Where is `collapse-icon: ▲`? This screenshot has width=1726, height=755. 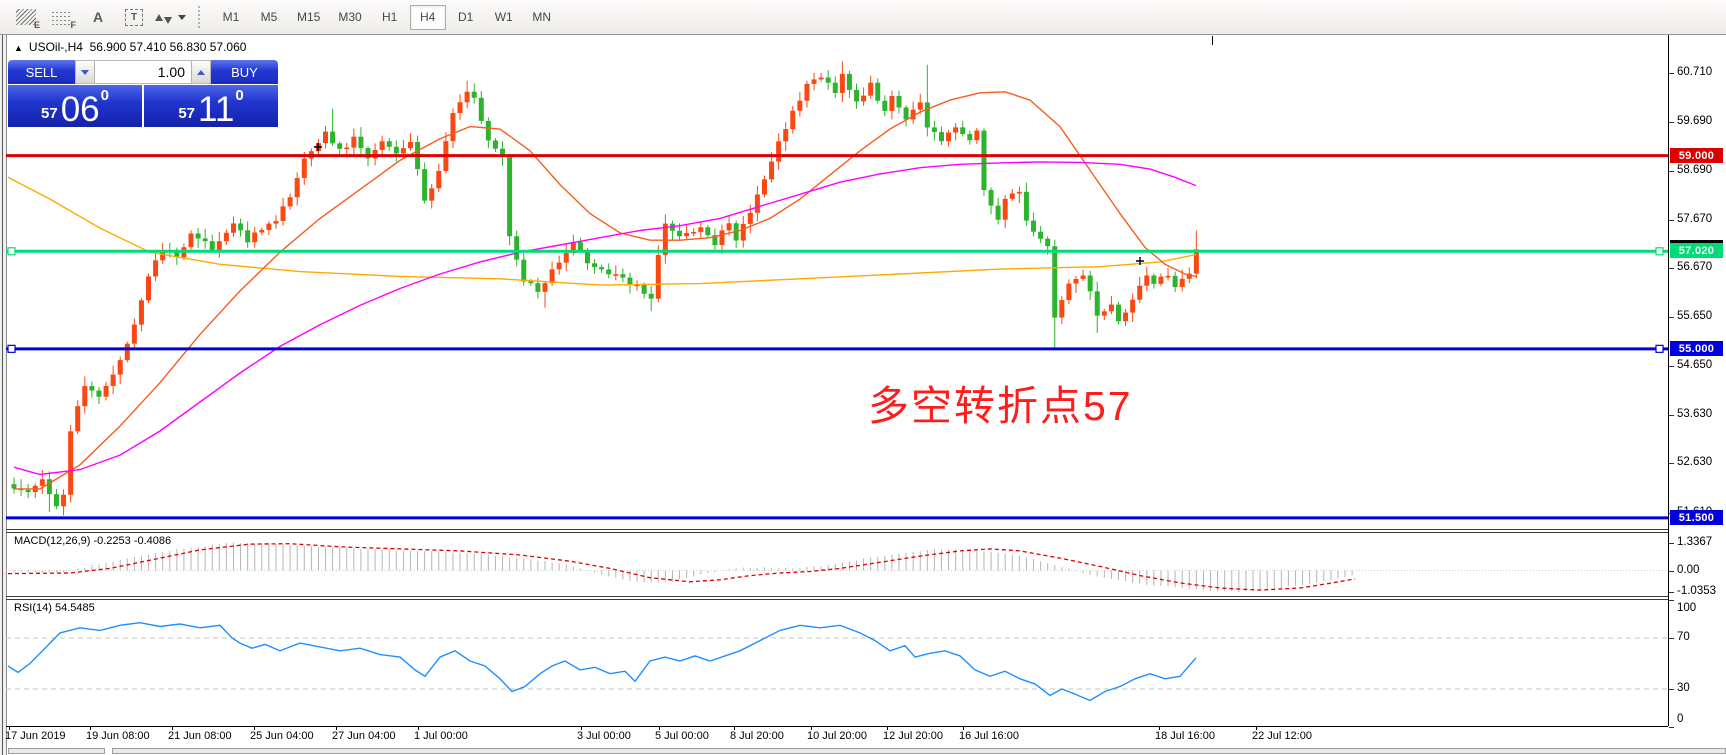 collapse-icon: ▲ is located at coordinates (18, 48).